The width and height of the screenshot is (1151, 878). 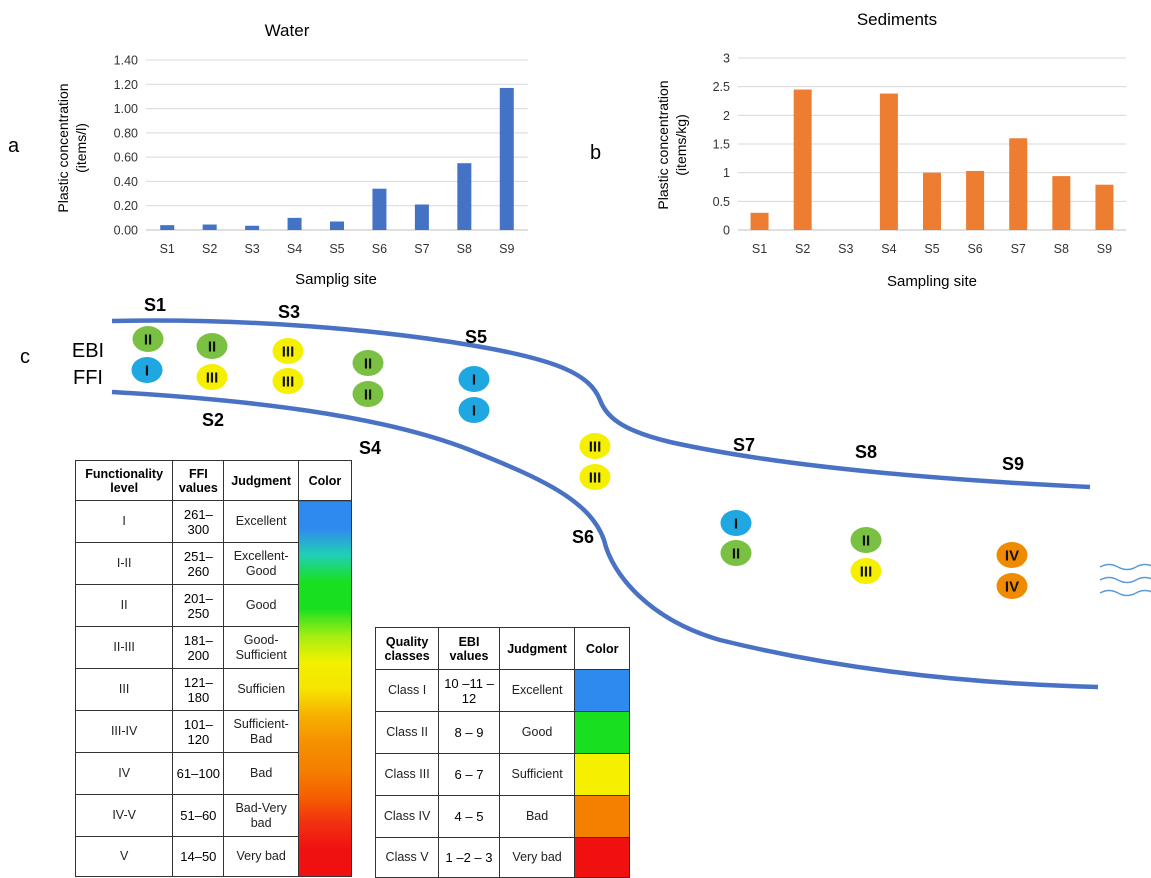 I want to click on x-axis-label: Sampling site, so click(x=932, y=281).